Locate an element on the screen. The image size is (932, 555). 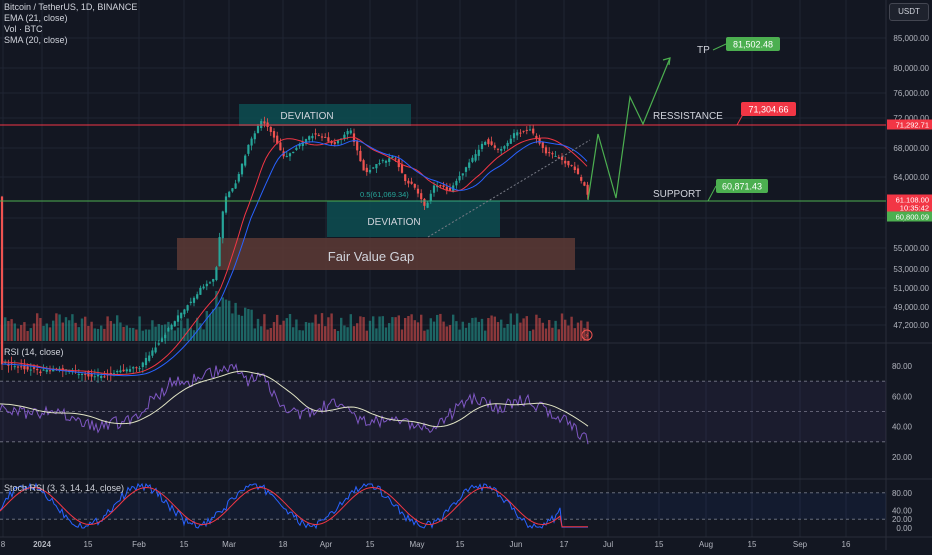
price-tag-text: 71,292.71 is located at coordinates (912, 125).